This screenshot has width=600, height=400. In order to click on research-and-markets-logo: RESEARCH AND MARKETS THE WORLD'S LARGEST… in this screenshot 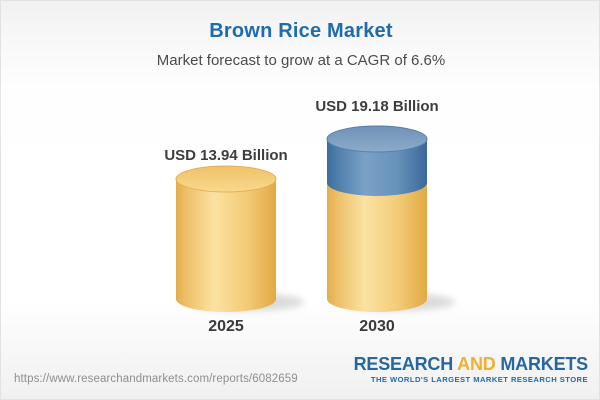, I will do `click(471, 369)`.